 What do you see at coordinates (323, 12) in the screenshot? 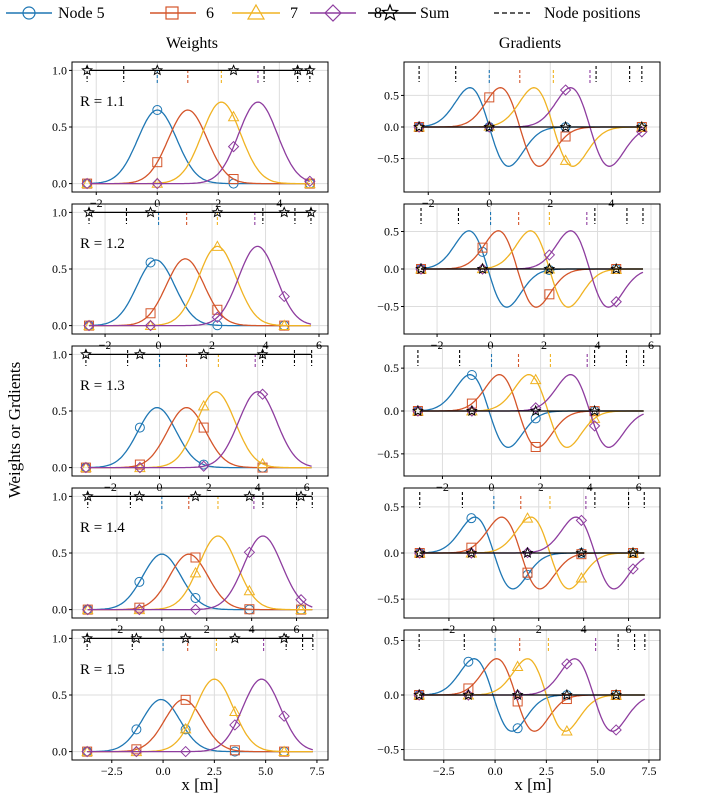
I see `legend: Node 5 6 7 8 Sum` at bounding box center [323, 12].